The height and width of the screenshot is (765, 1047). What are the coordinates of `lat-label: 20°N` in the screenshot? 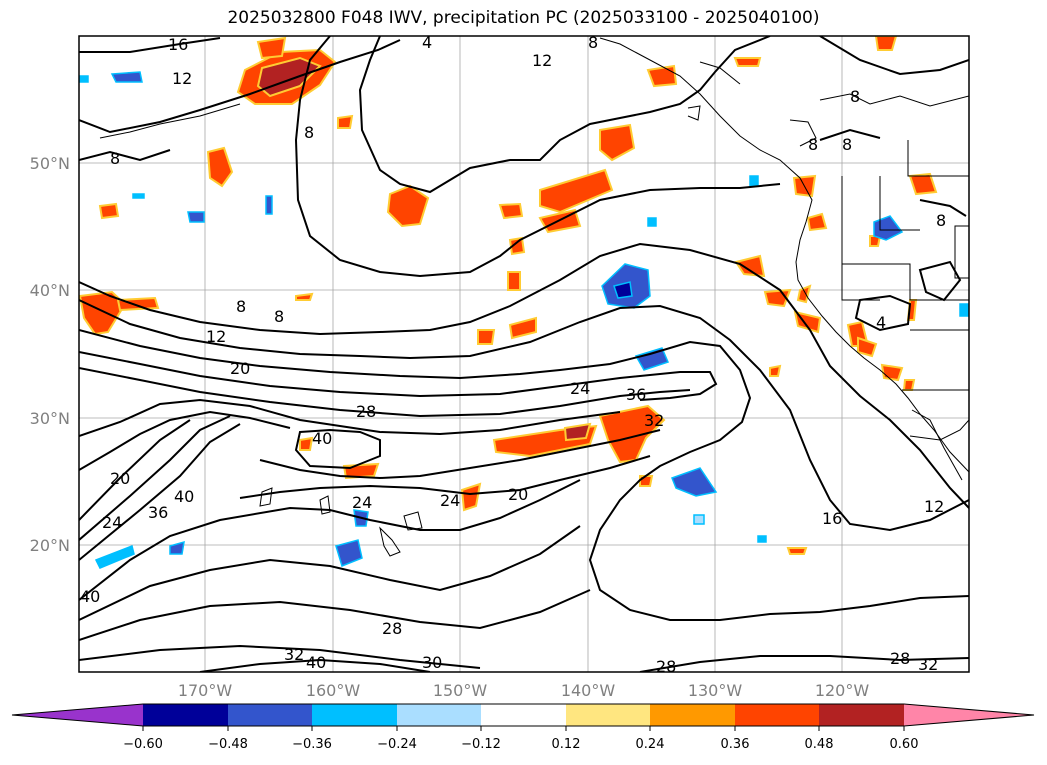 It's located at (50, 545).